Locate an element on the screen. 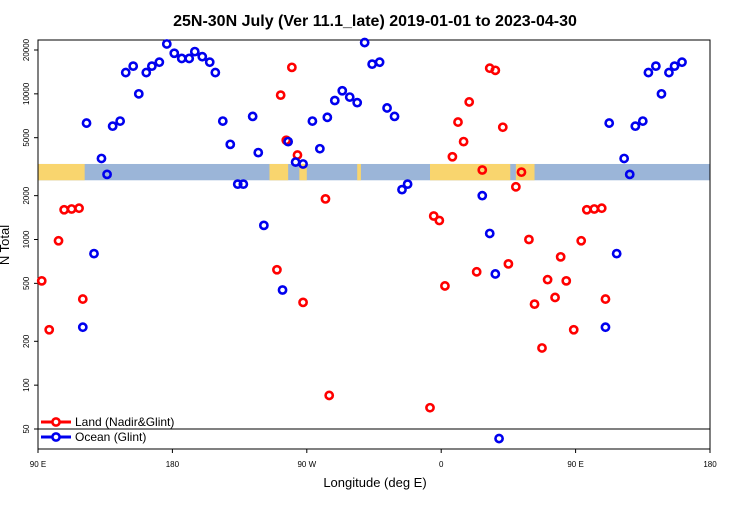 Image resolution: width=750 pixels, height=505 pixels. legend-label: Land (Nadir&Glint) is located at coordinates (124, 422).